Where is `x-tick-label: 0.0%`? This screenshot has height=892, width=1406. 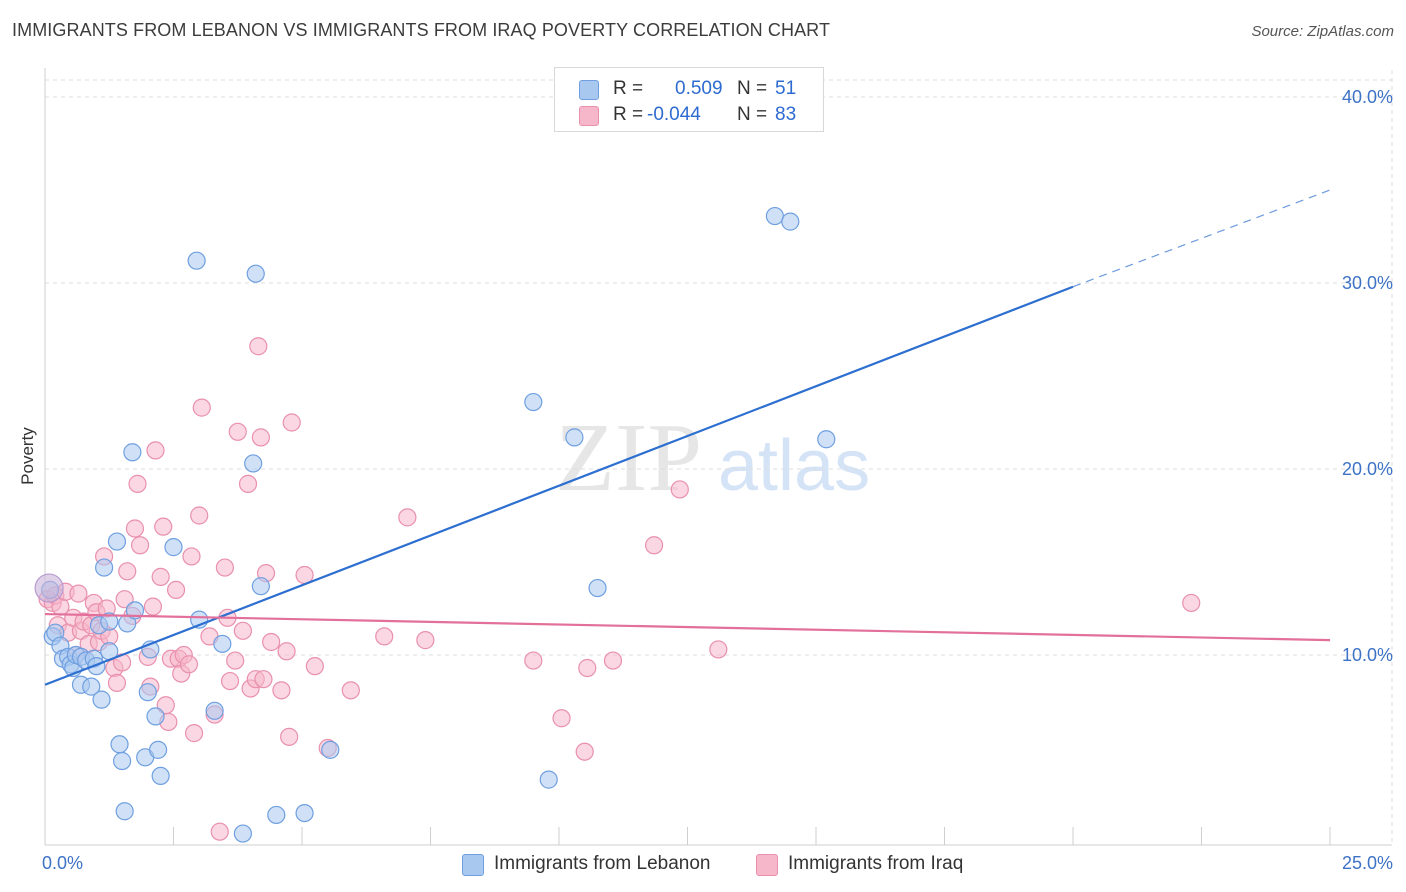 x-tick-label: 0.0% is located at coordinates (62, 863).